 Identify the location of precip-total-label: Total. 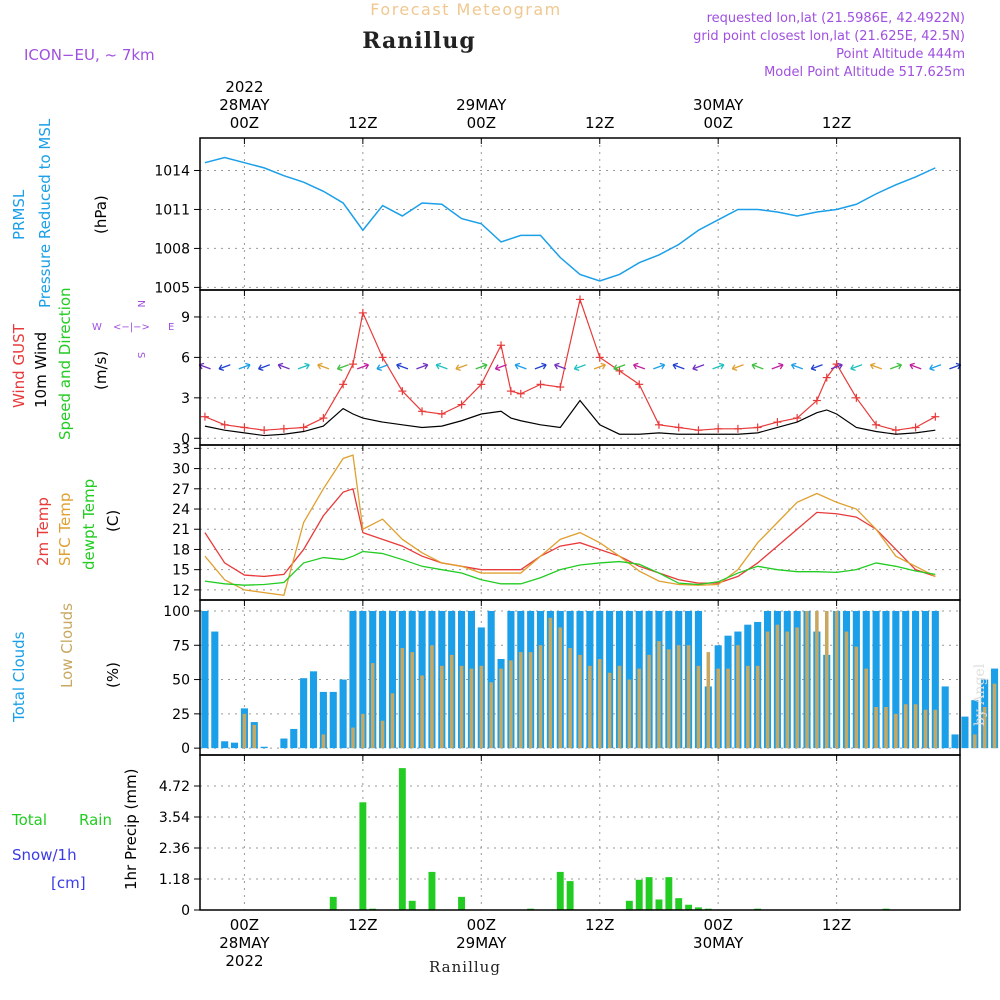
(29, 820).